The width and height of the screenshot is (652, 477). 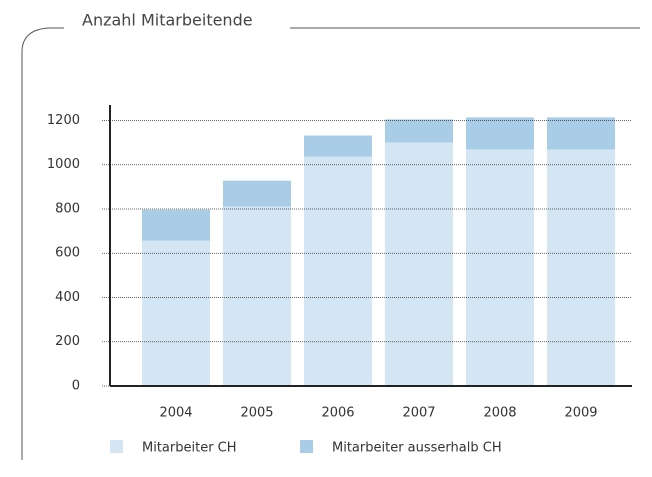 What do you see at coordinates (418, 413) in the screenshot?
I see `x-tick-label: 2007` at bounding box center [418, 413].